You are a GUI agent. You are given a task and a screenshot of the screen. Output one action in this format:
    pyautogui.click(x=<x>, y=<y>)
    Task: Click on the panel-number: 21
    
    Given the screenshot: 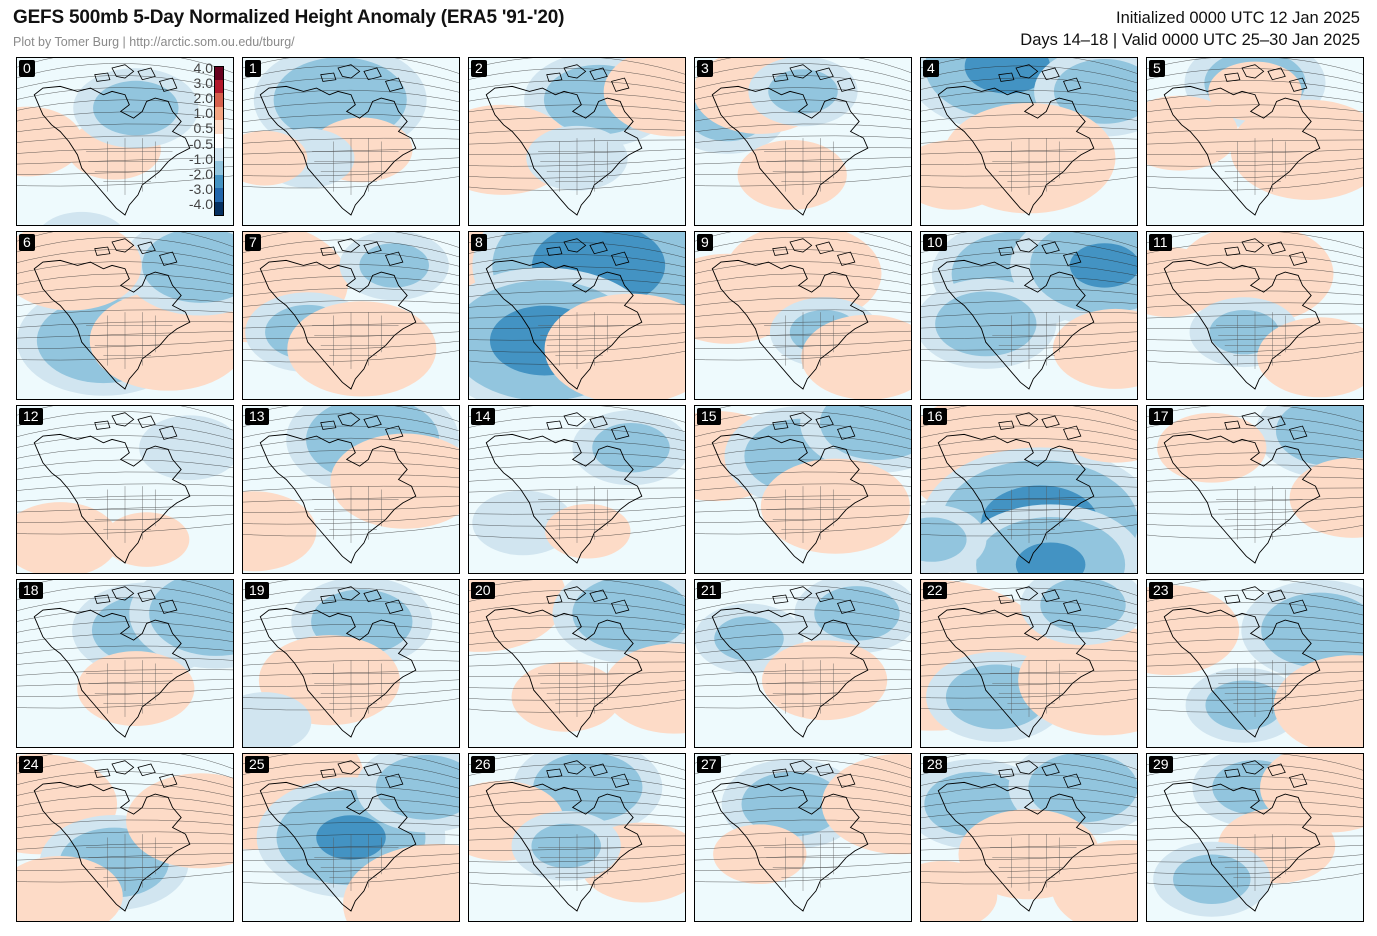 What is the action you would take?
    pyautogui.click(x=709, y=590)
    